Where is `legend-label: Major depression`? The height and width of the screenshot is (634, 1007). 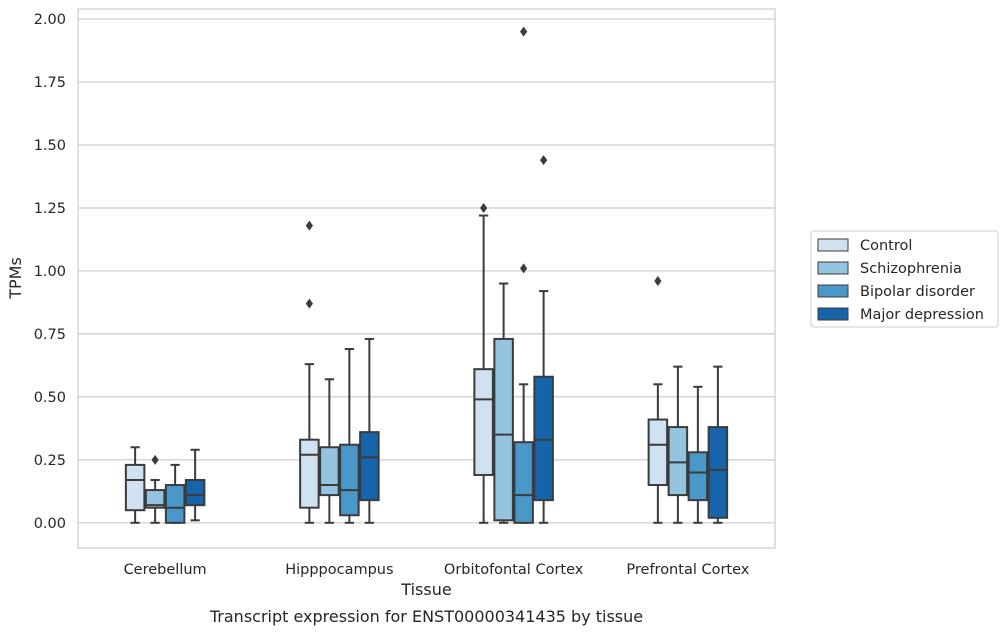
legend-label: Major depression is located at coordinates (922, 315).